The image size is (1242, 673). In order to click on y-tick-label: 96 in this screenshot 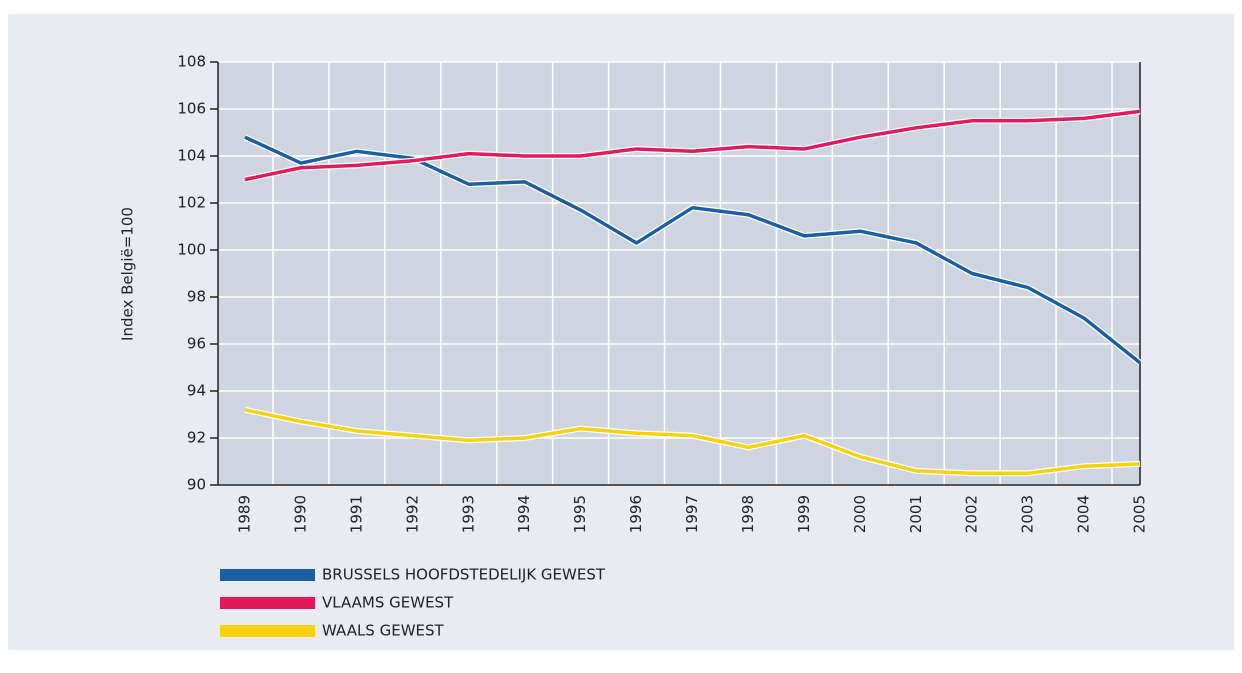, I will do `click(196, 344)`.